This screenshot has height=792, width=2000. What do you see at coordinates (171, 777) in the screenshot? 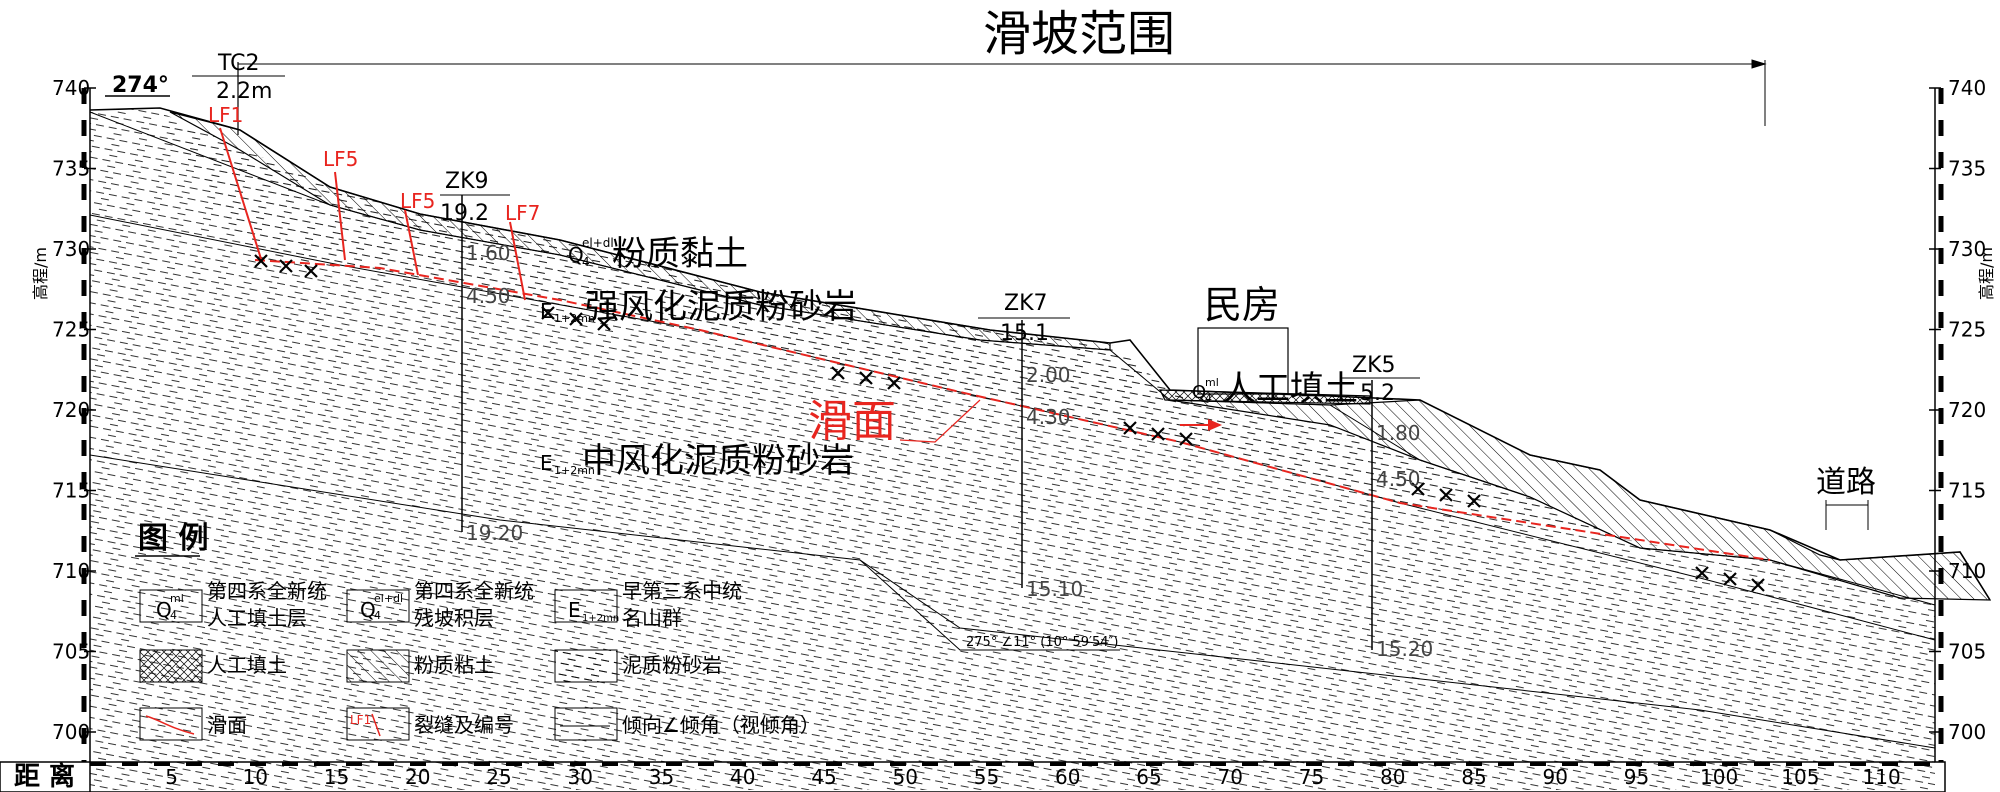
I see `distance-tick-label: 5` at bounding box center [171, 777].